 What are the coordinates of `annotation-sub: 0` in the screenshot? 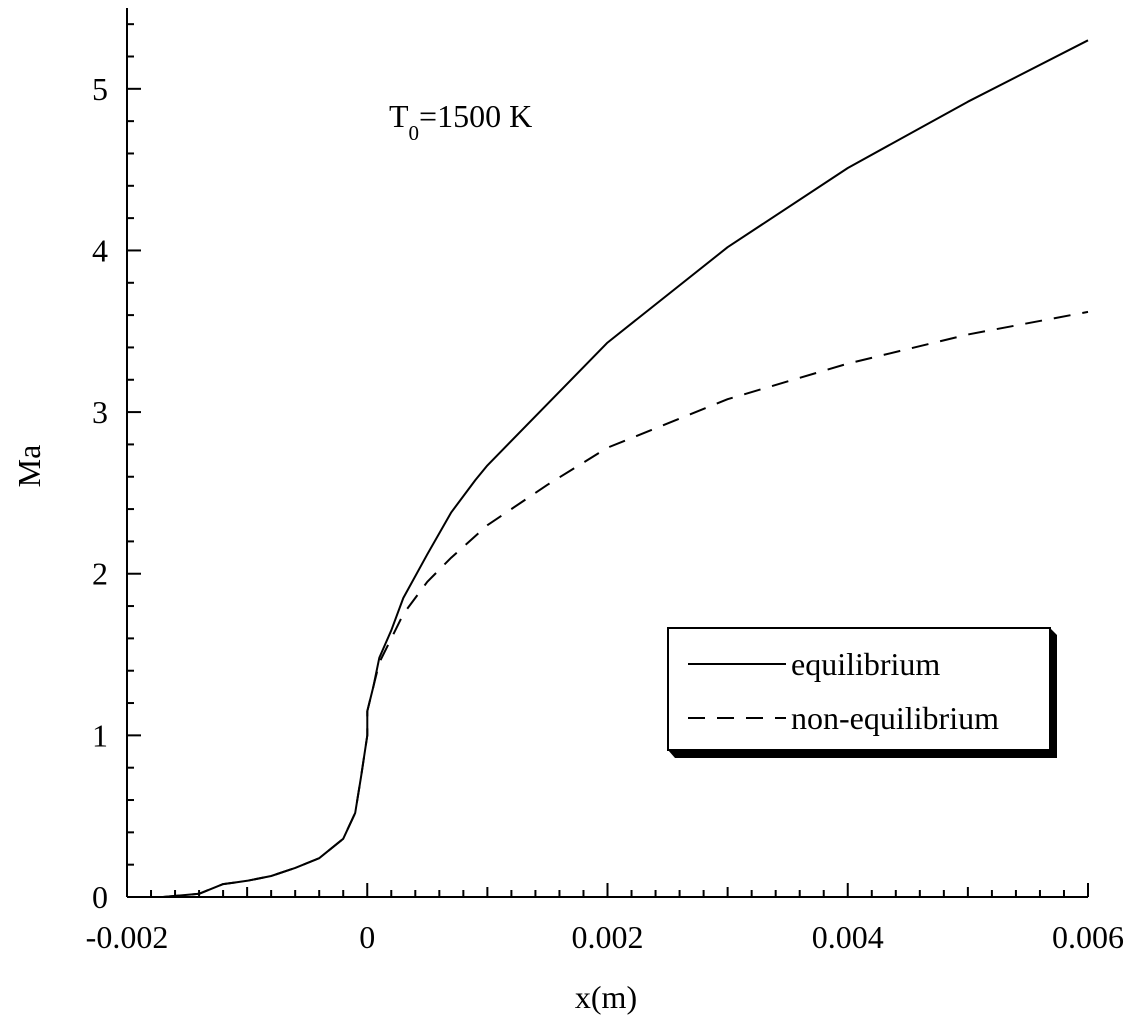 It's located at (414, 133).